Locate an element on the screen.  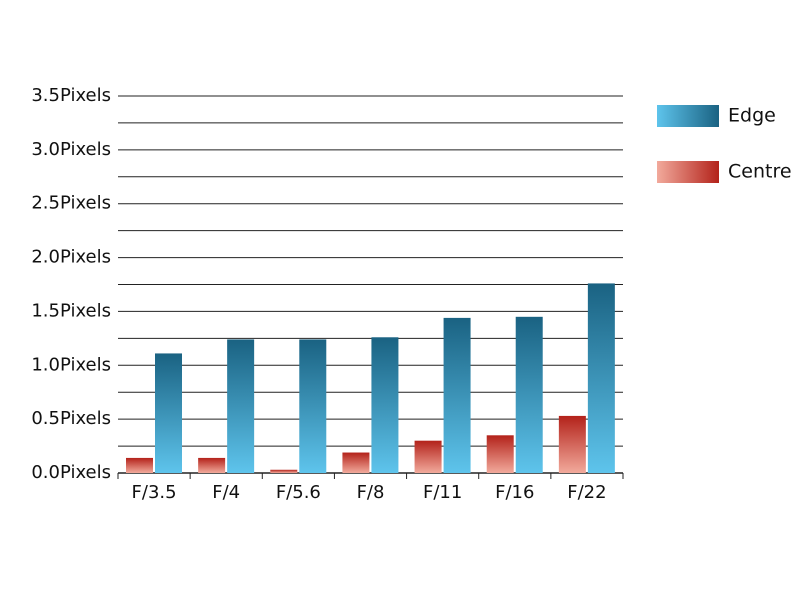
y-tick-label: 0.5Pixels is located at coordinates (71, 418).